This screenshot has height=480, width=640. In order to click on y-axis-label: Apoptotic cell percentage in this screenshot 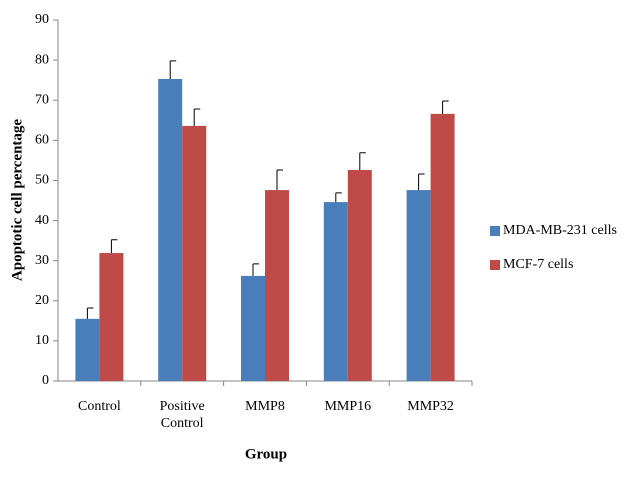, I will do `click(17, 200)`.